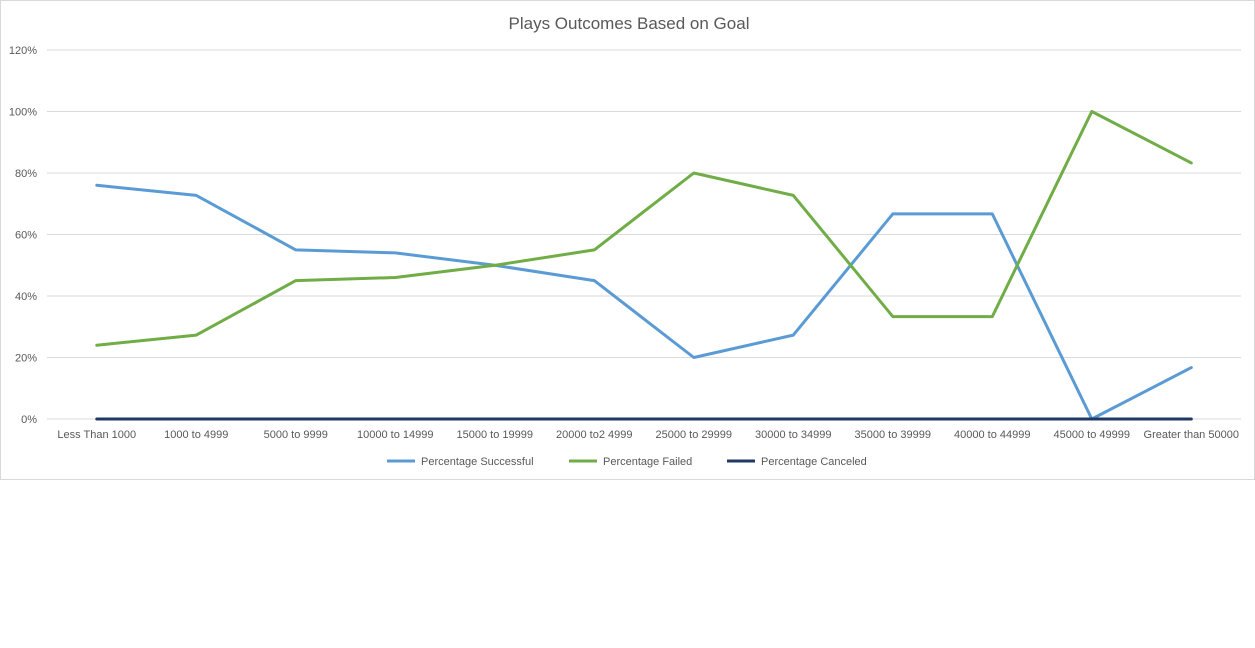  Describe the element at coordinates (26, 236) in the screenshot. I see `y-tick-label: 60%` at that location.